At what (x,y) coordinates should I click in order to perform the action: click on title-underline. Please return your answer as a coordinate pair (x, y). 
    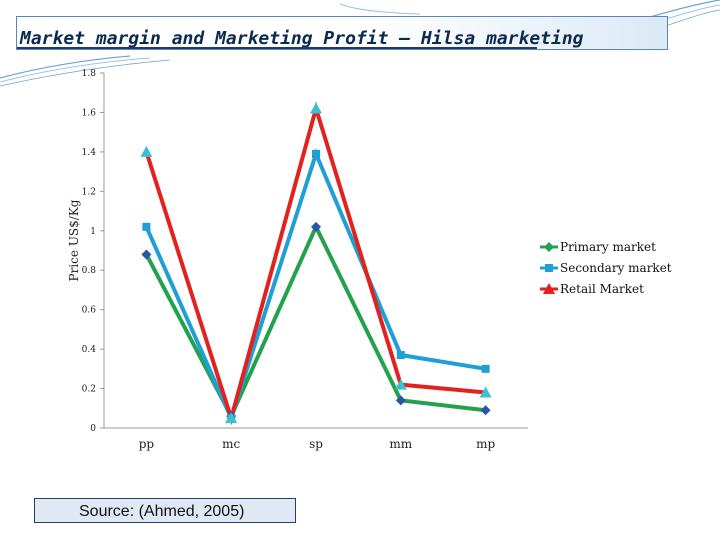
    Looking at the image, I should click on (277, 48).